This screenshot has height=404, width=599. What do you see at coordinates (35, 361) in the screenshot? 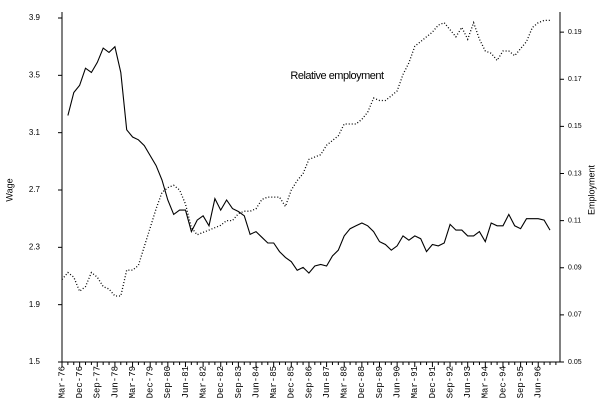
I see `y-tick-label: 1.5` at bounding box center [35, 361].